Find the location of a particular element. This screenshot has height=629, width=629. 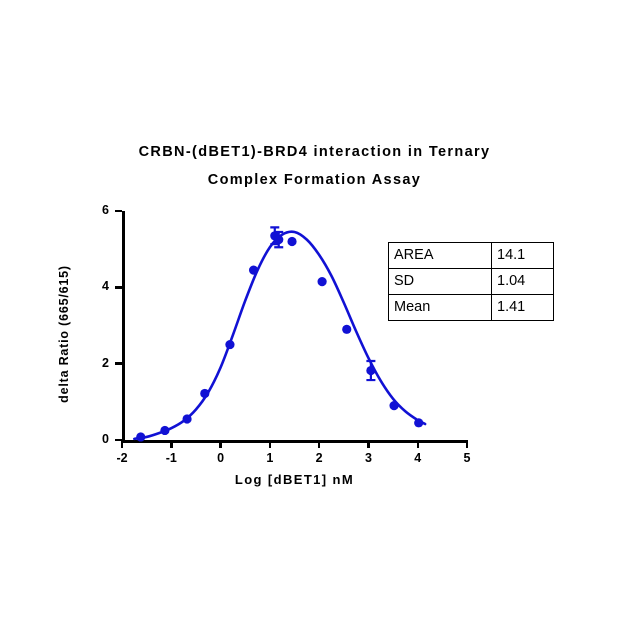

y-tick-label: 6 is located at coordinates (105, 210).